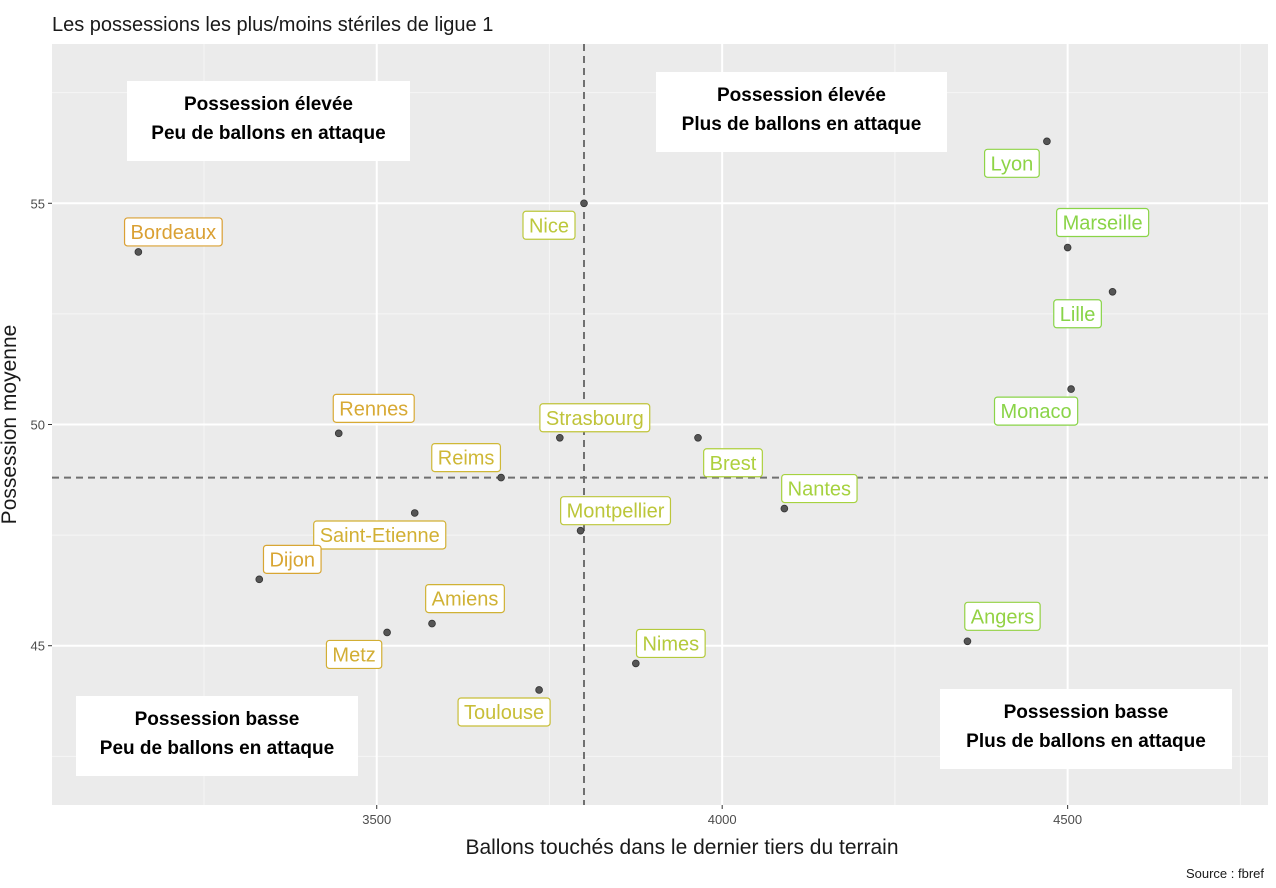  What do you see at coordinates (38, 203) in the screenshot?
I see `y-tick-label: 55` at bounding box center [38, 203].